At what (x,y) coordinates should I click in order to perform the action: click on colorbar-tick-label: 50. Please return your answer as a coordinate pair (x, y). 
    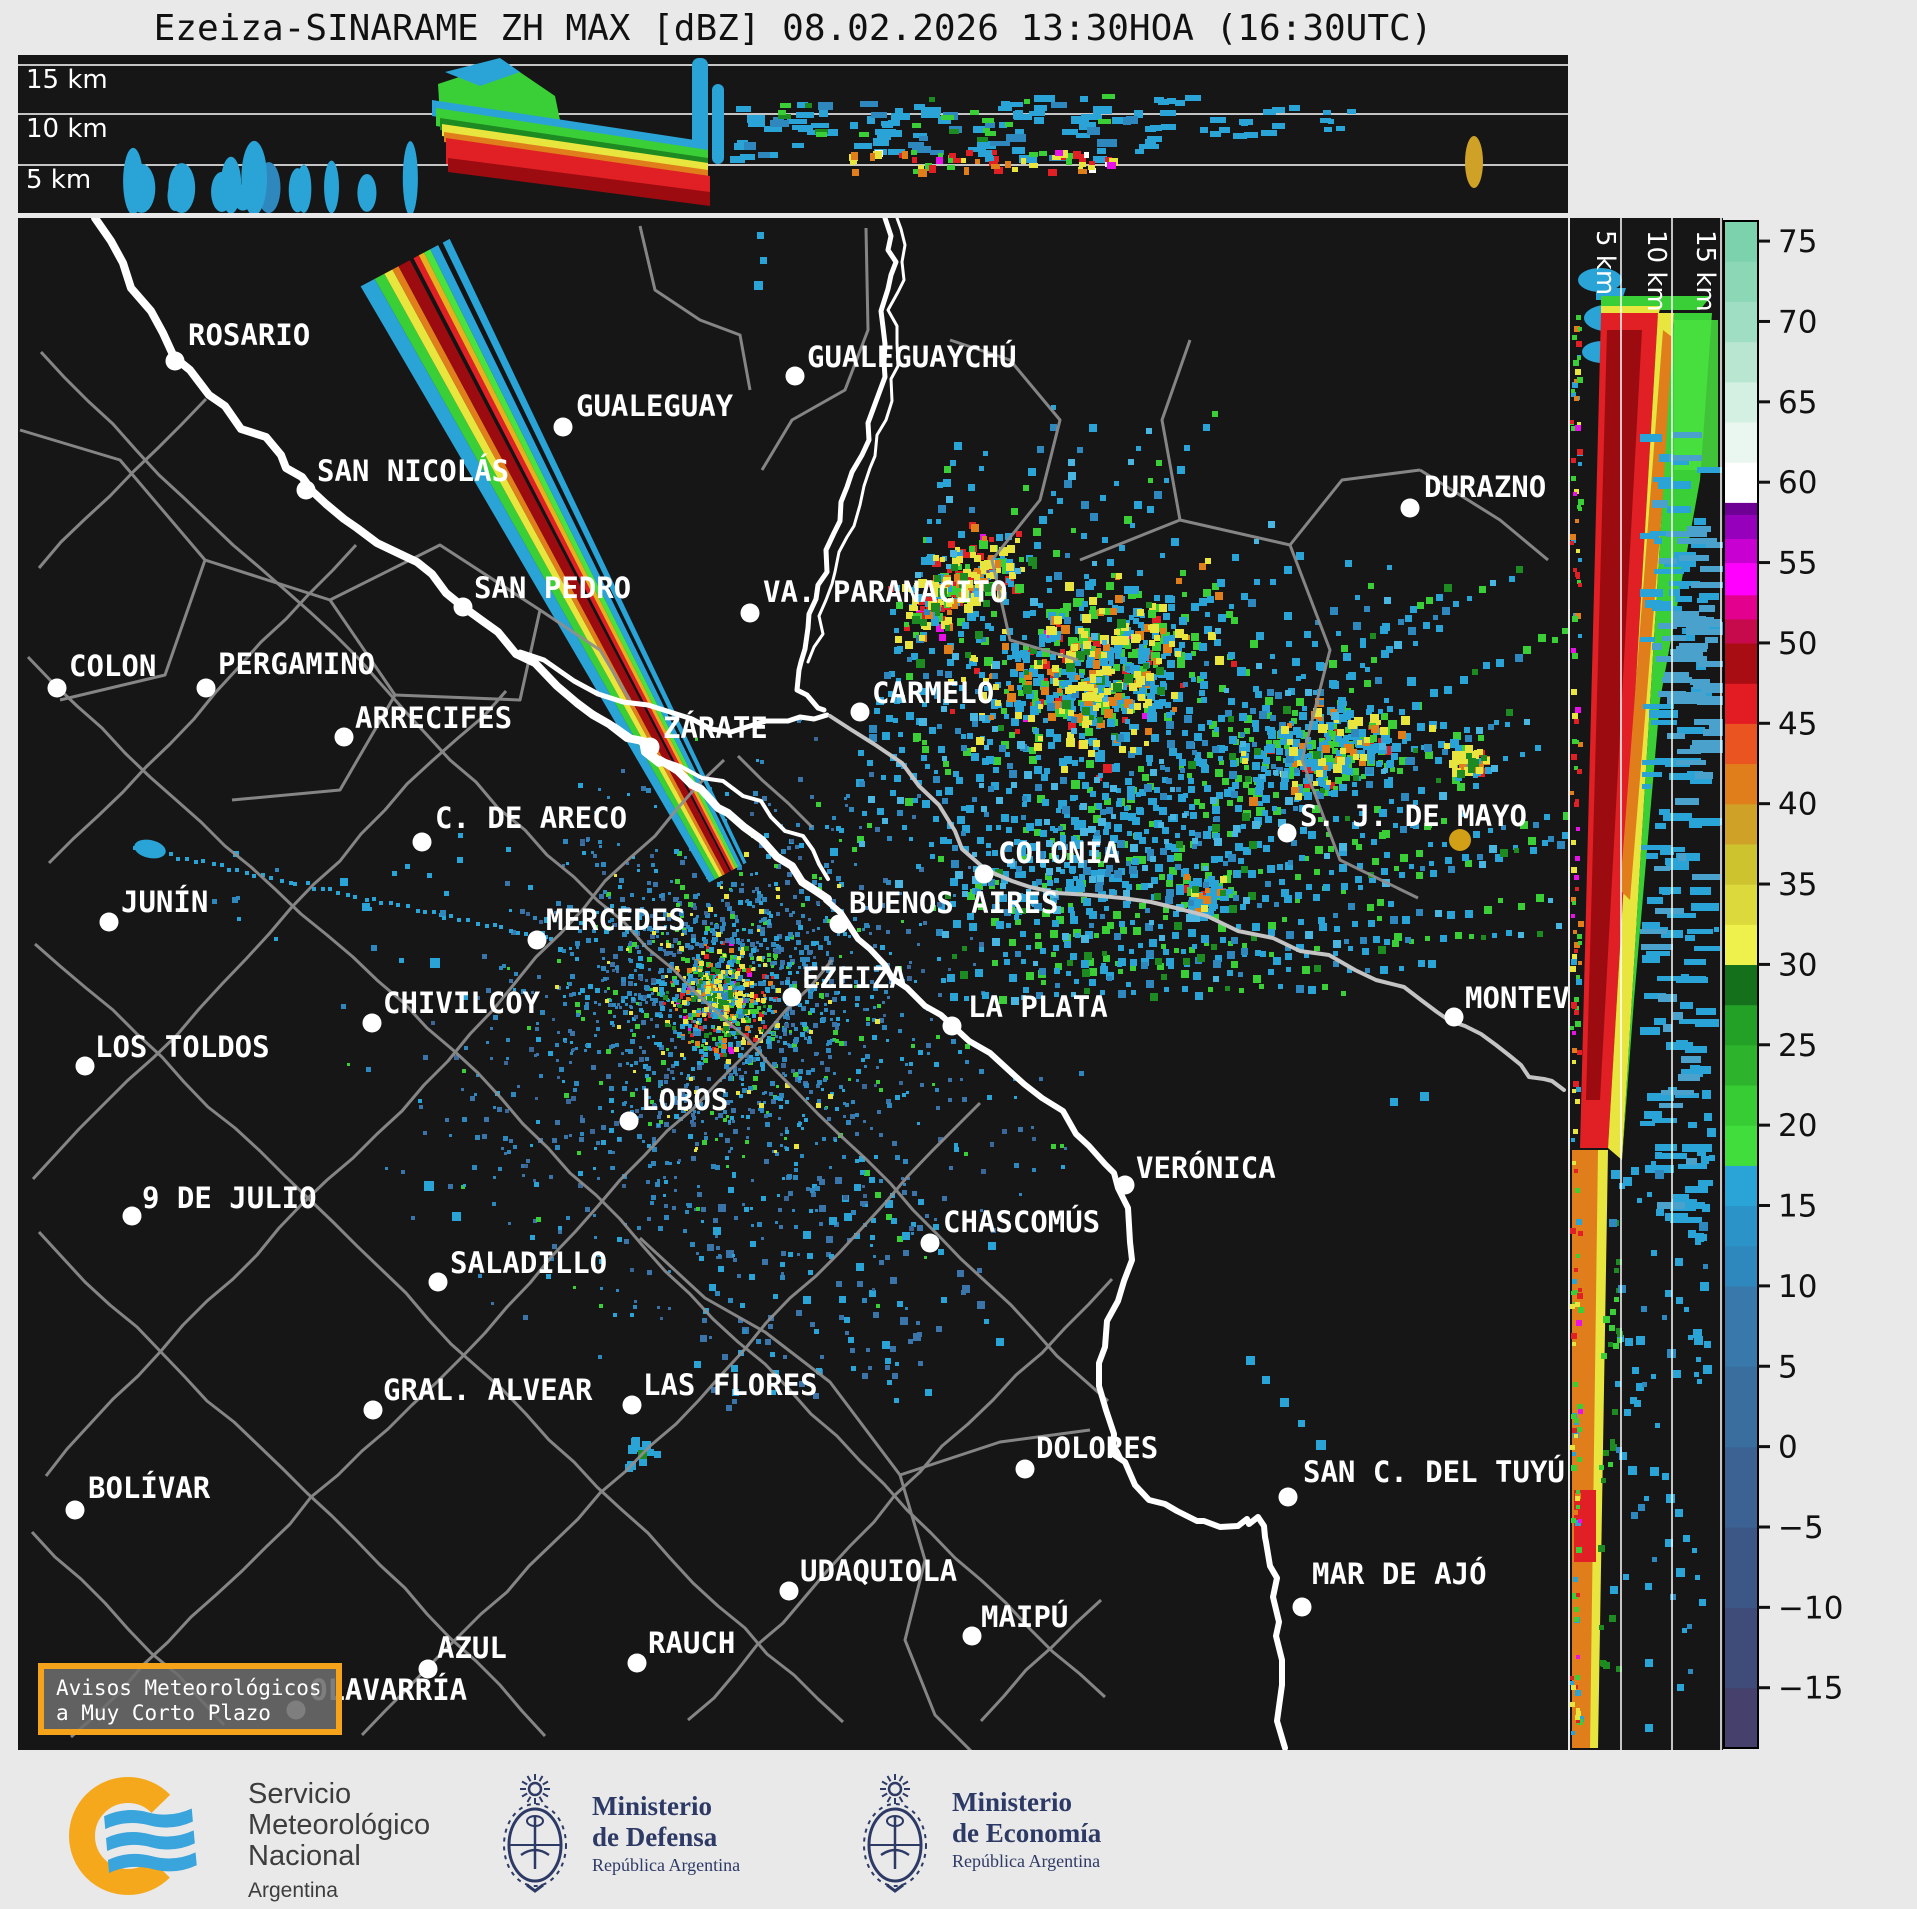
    Looking at the image, I should click on (1797, 644).